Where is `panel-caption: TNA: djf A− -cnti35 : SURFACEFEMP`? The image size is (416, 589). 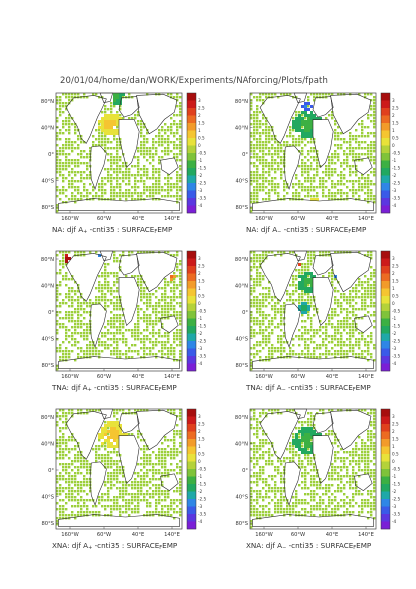 panel-caption: TNA: djf A− -cnti35 : SURFACEFEMP is located at coordinates (308, 388).